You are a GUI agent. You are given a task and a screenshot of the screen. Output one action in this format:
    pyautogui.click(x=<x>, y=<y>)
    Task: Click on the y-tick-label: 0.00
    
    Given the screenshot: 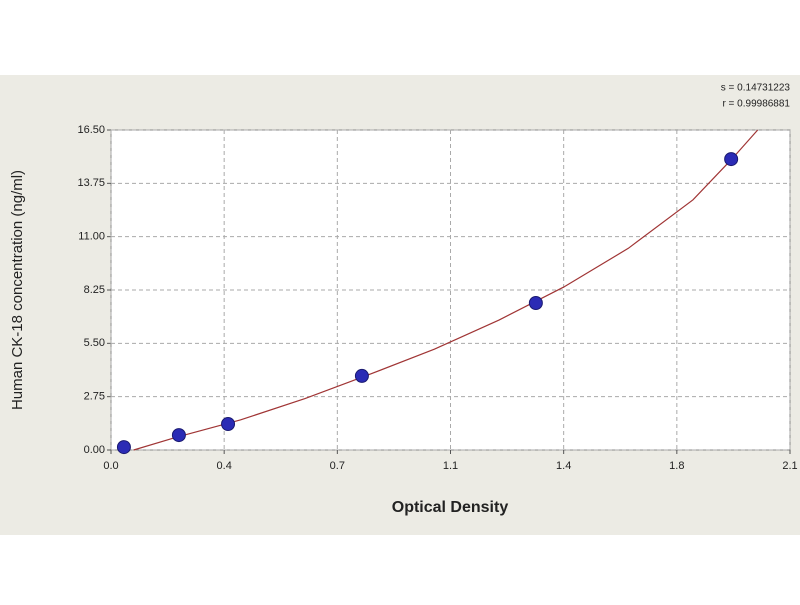 What is the action you would take?
    pyautogui.click(x=94, y=450)
    